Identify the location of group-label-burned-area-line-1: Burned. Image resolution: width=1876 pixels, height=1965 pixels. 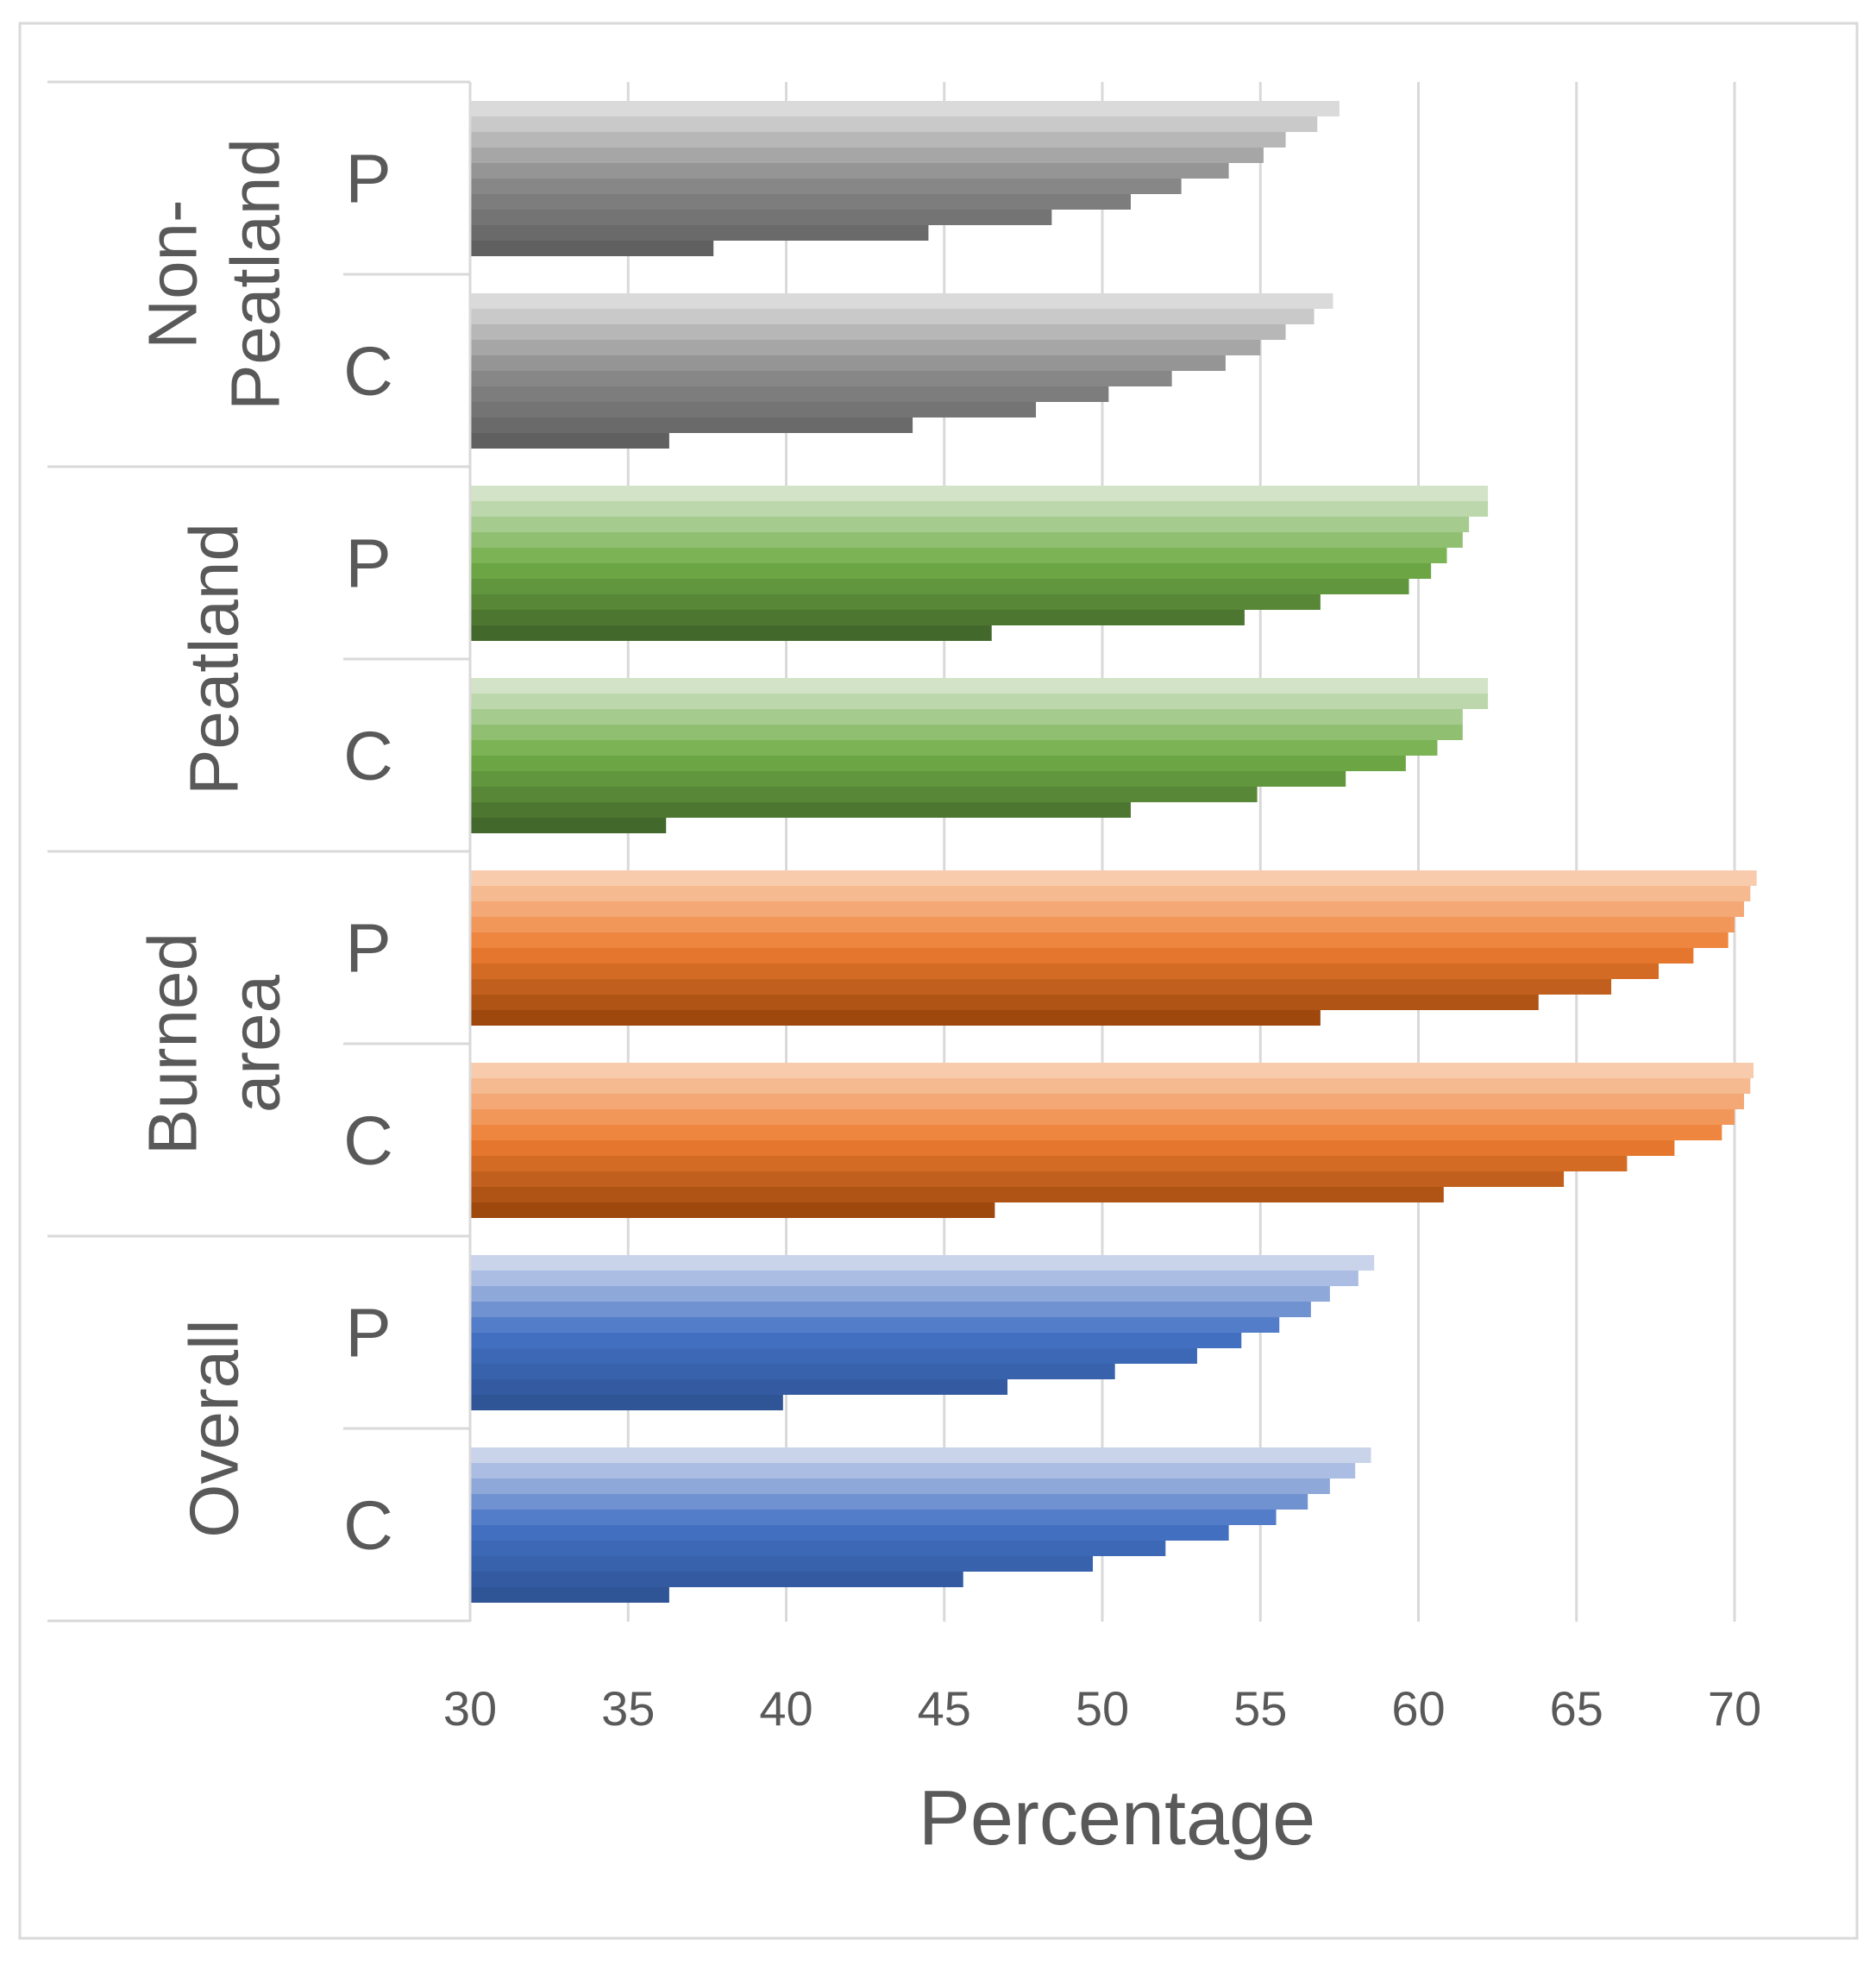
(173, 1044).